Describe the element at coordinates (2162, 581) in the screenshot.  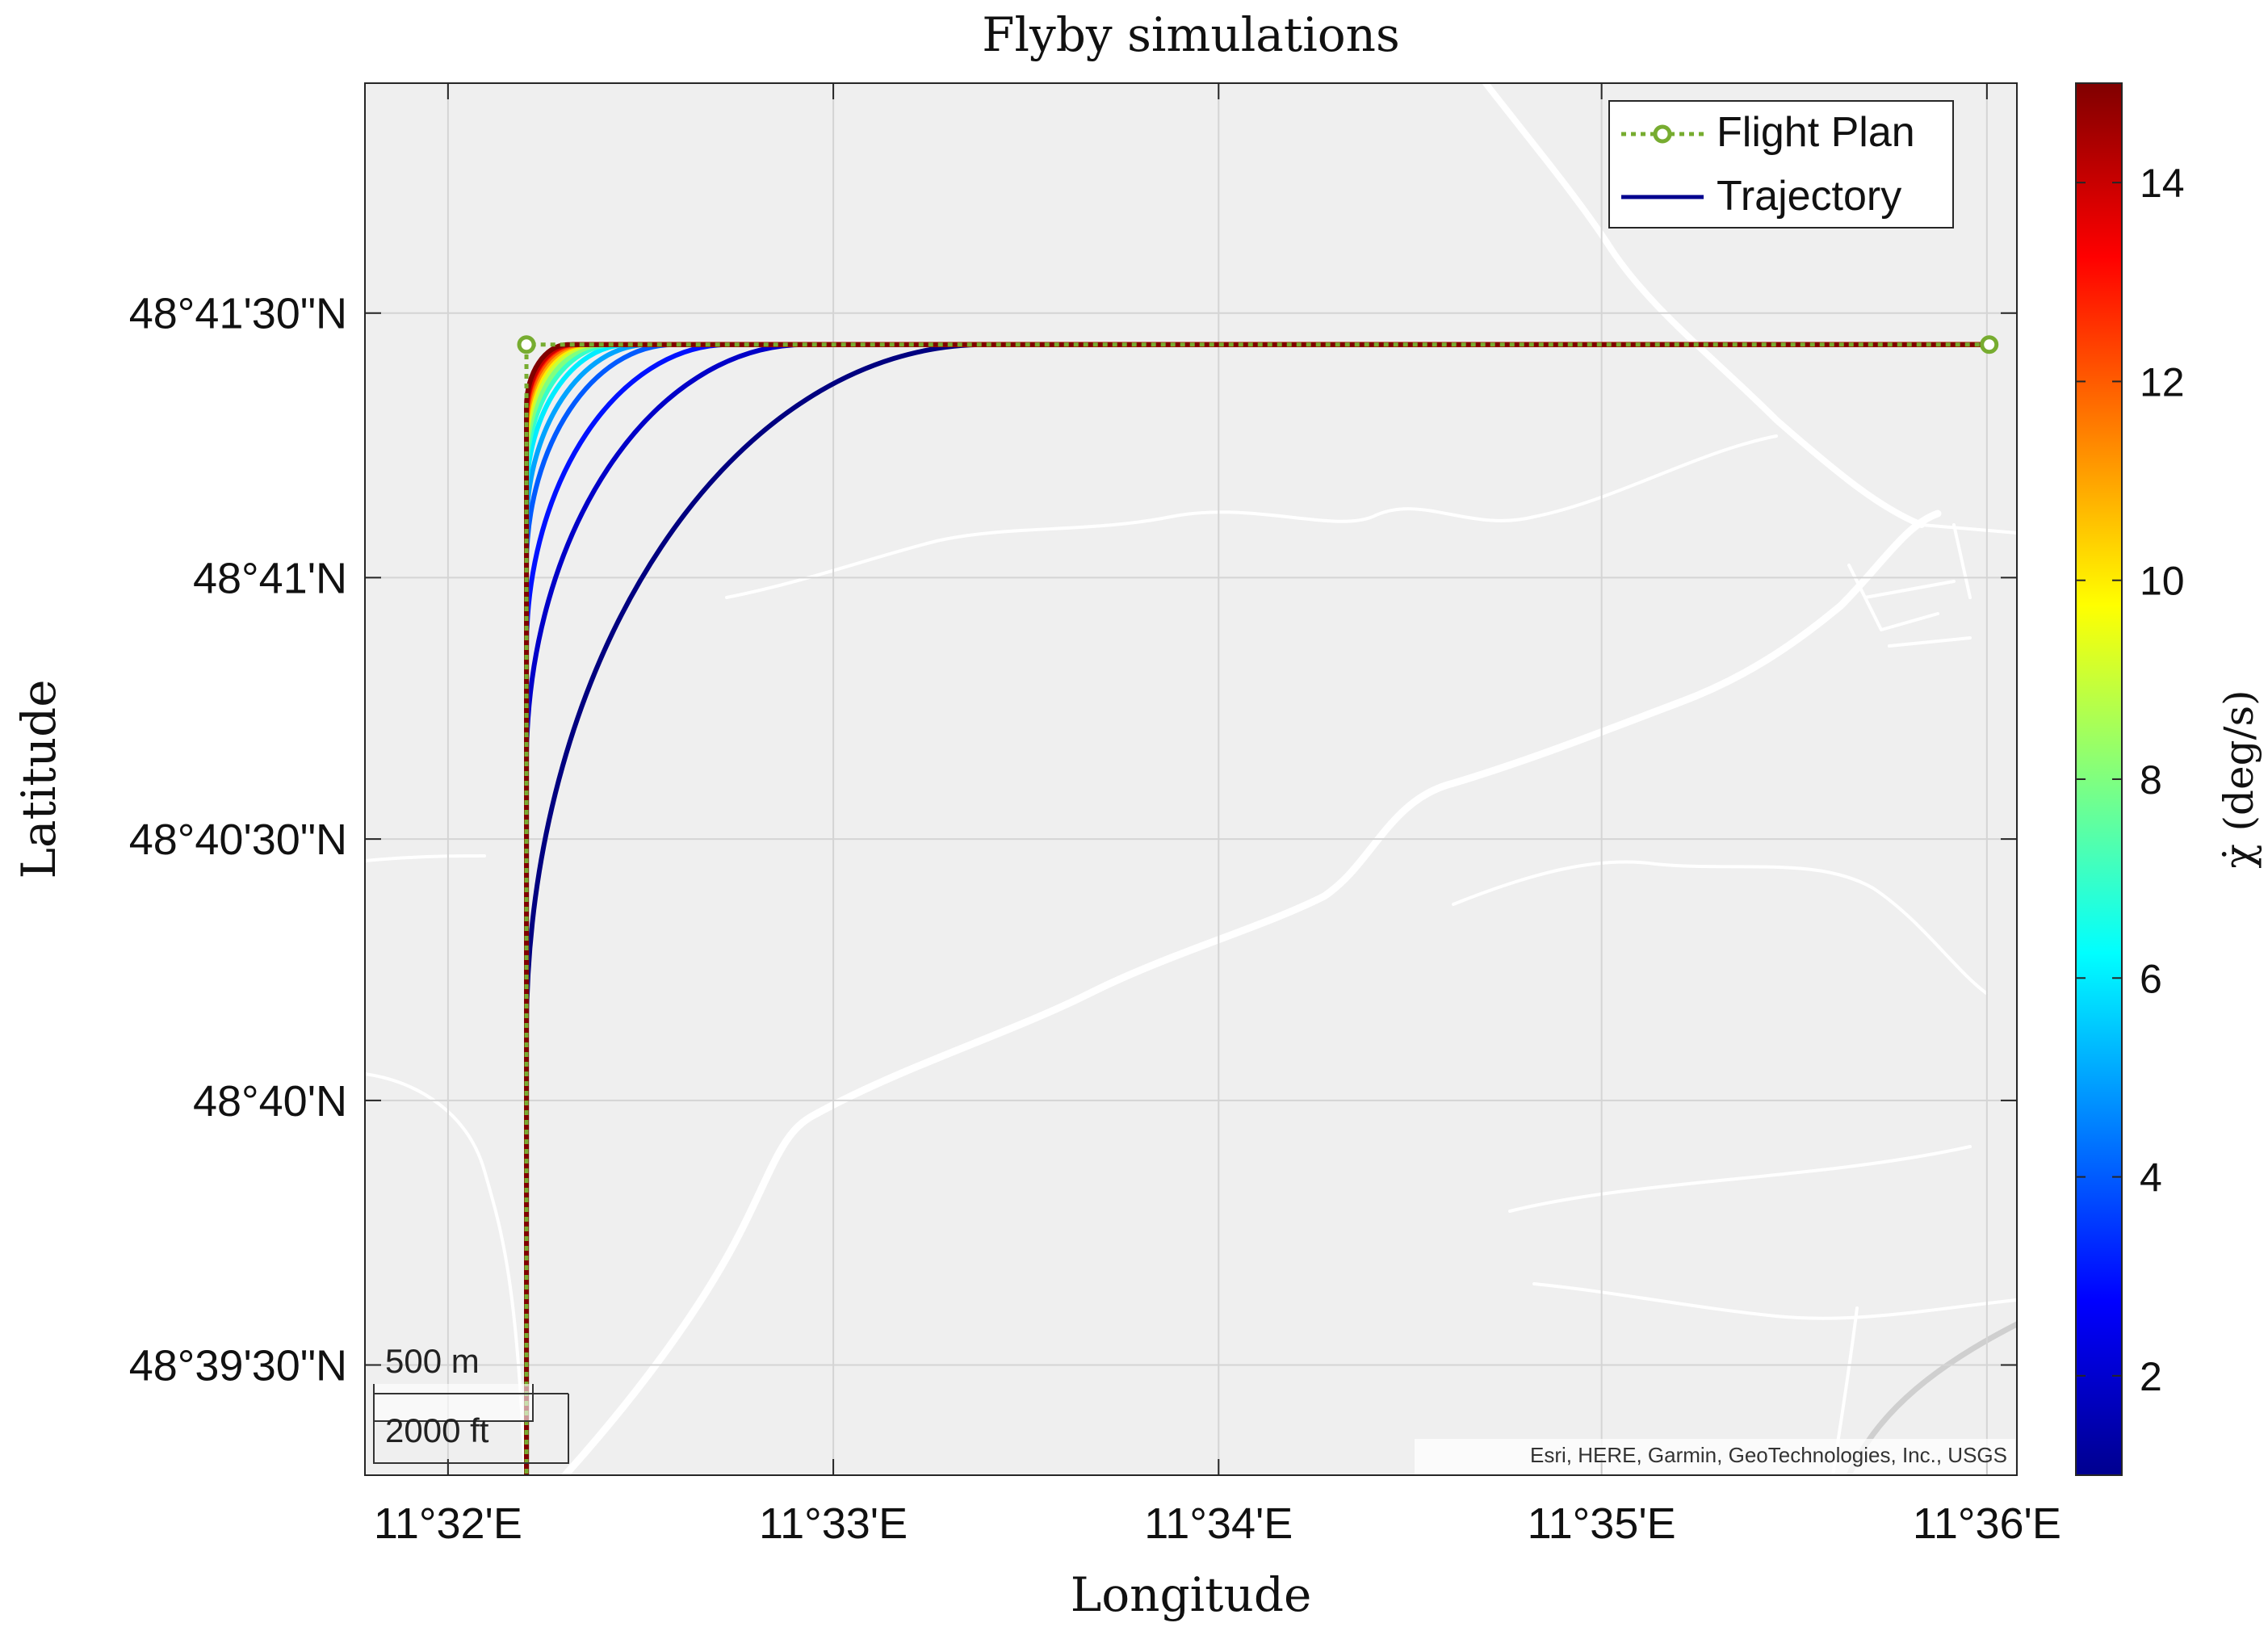
I see `colorbar-tick-label: 10` at that location.